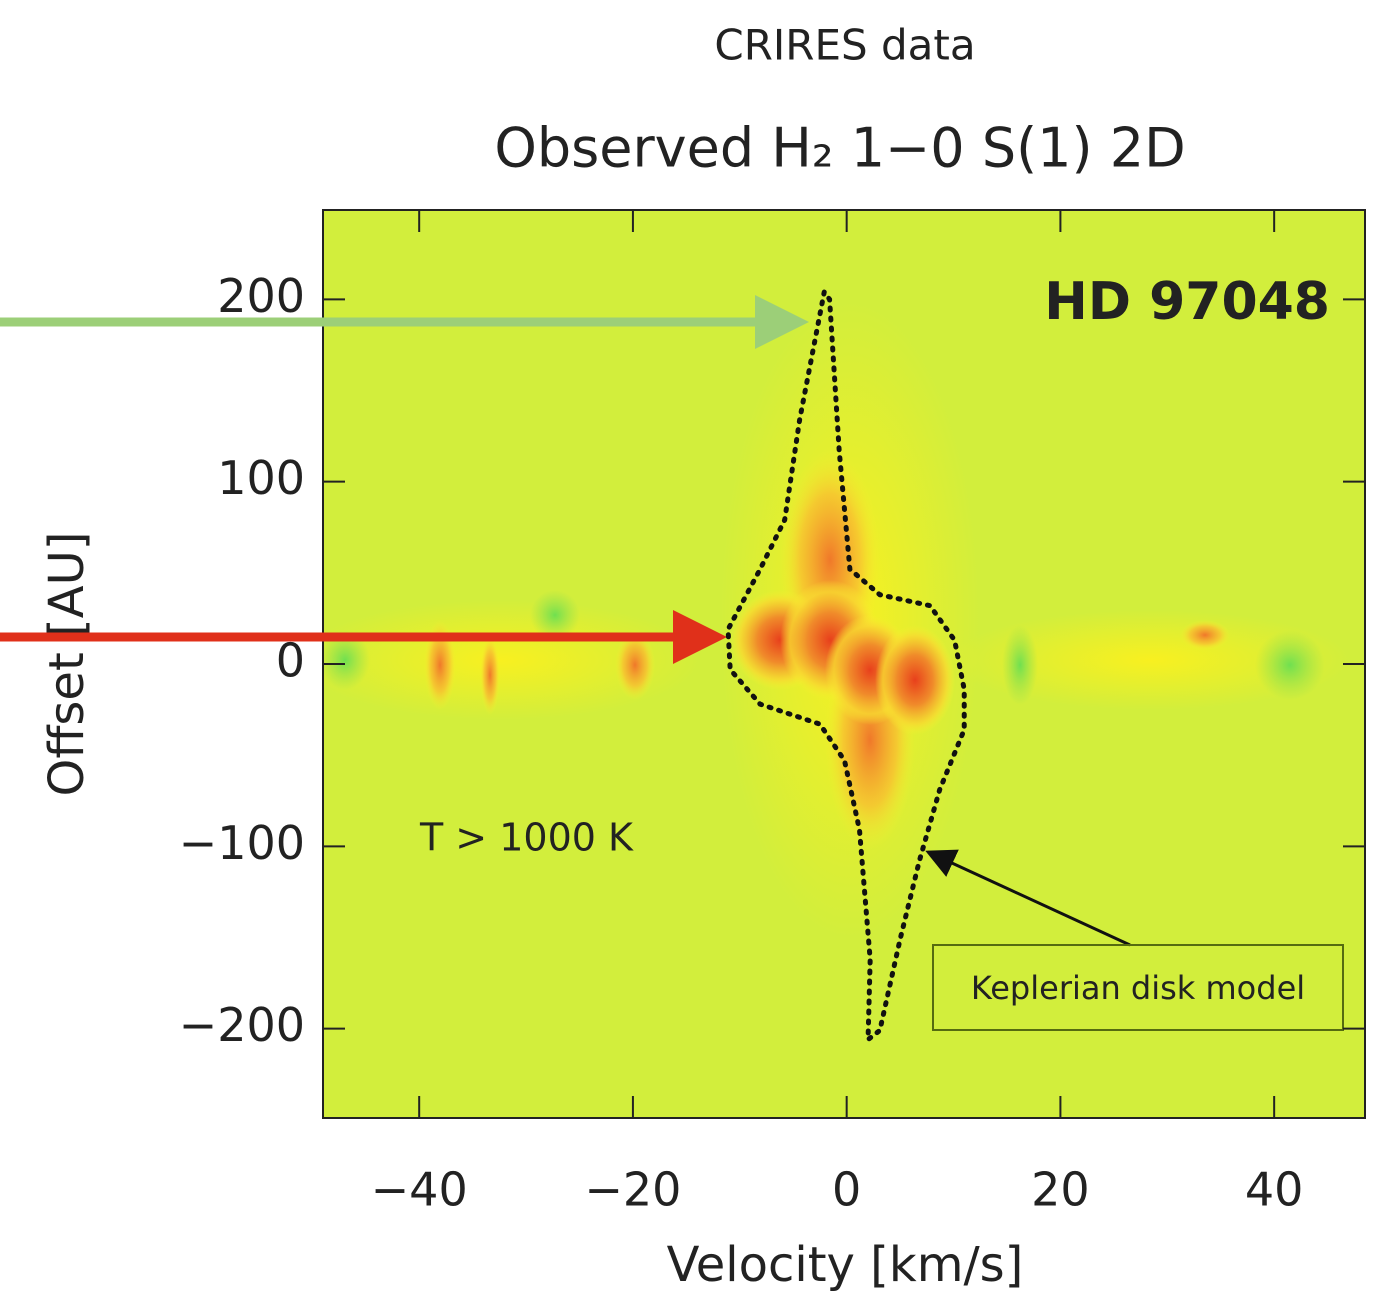 Image resolution: width=1394 pixels, height=1311 pixels. What do you see at coordinates (1274, 1190) in the screenshot?
I see `x-tick-label: 40` at bounding box center [1274, 1190].